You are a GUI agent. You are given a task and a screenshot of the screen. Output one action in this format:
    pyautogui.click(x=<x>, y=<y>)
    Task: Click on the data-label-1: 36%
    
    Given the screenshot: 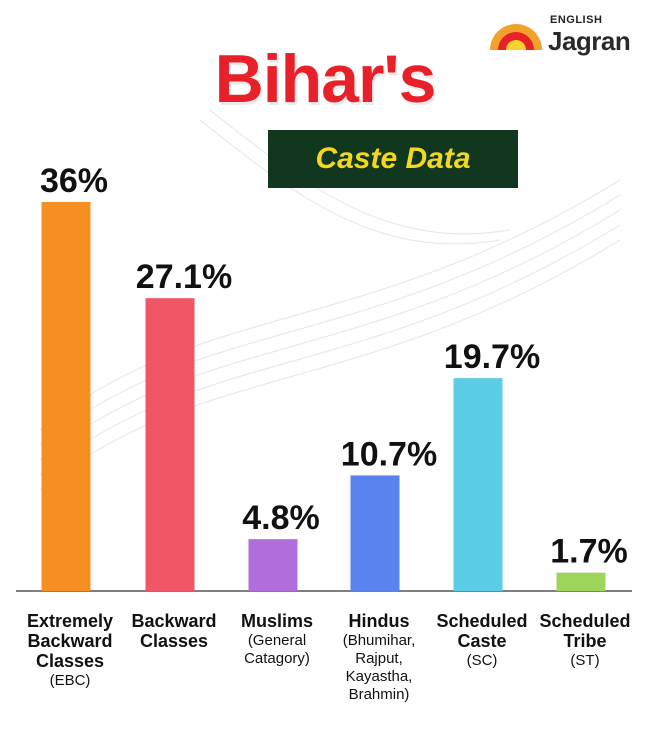 What is the action you would take?
    pyautogui.click(x=74, y=181)
    